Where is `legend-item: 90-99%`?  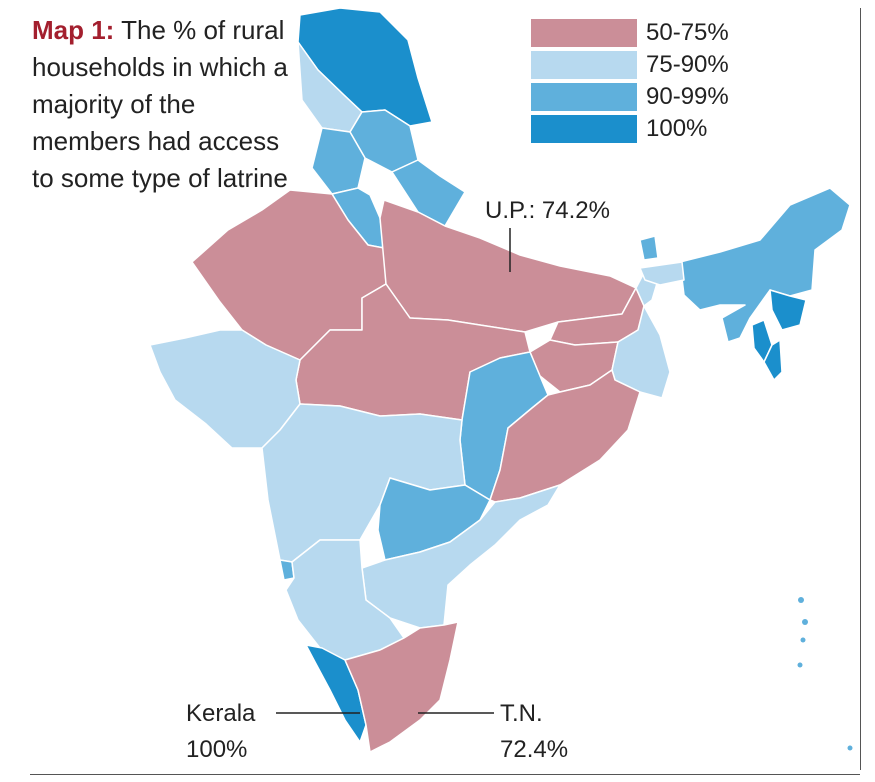 legend-item: 90-99% is located at coordinates (629, 97).